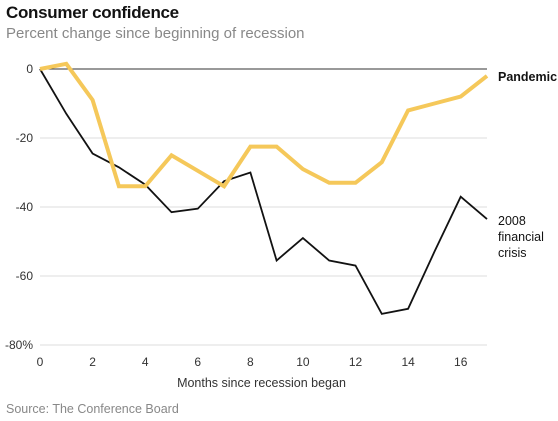  What do you see at coordinates (92, 409) in the screenshot?
I see `source-note: Source: The Conference Board` at bounding box center [92, 409].